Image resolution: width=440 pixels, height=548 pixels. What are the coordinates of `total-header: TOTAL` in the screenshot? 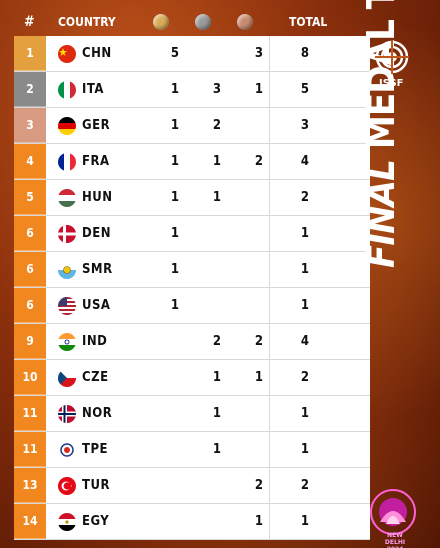 It's located at (308, 22).